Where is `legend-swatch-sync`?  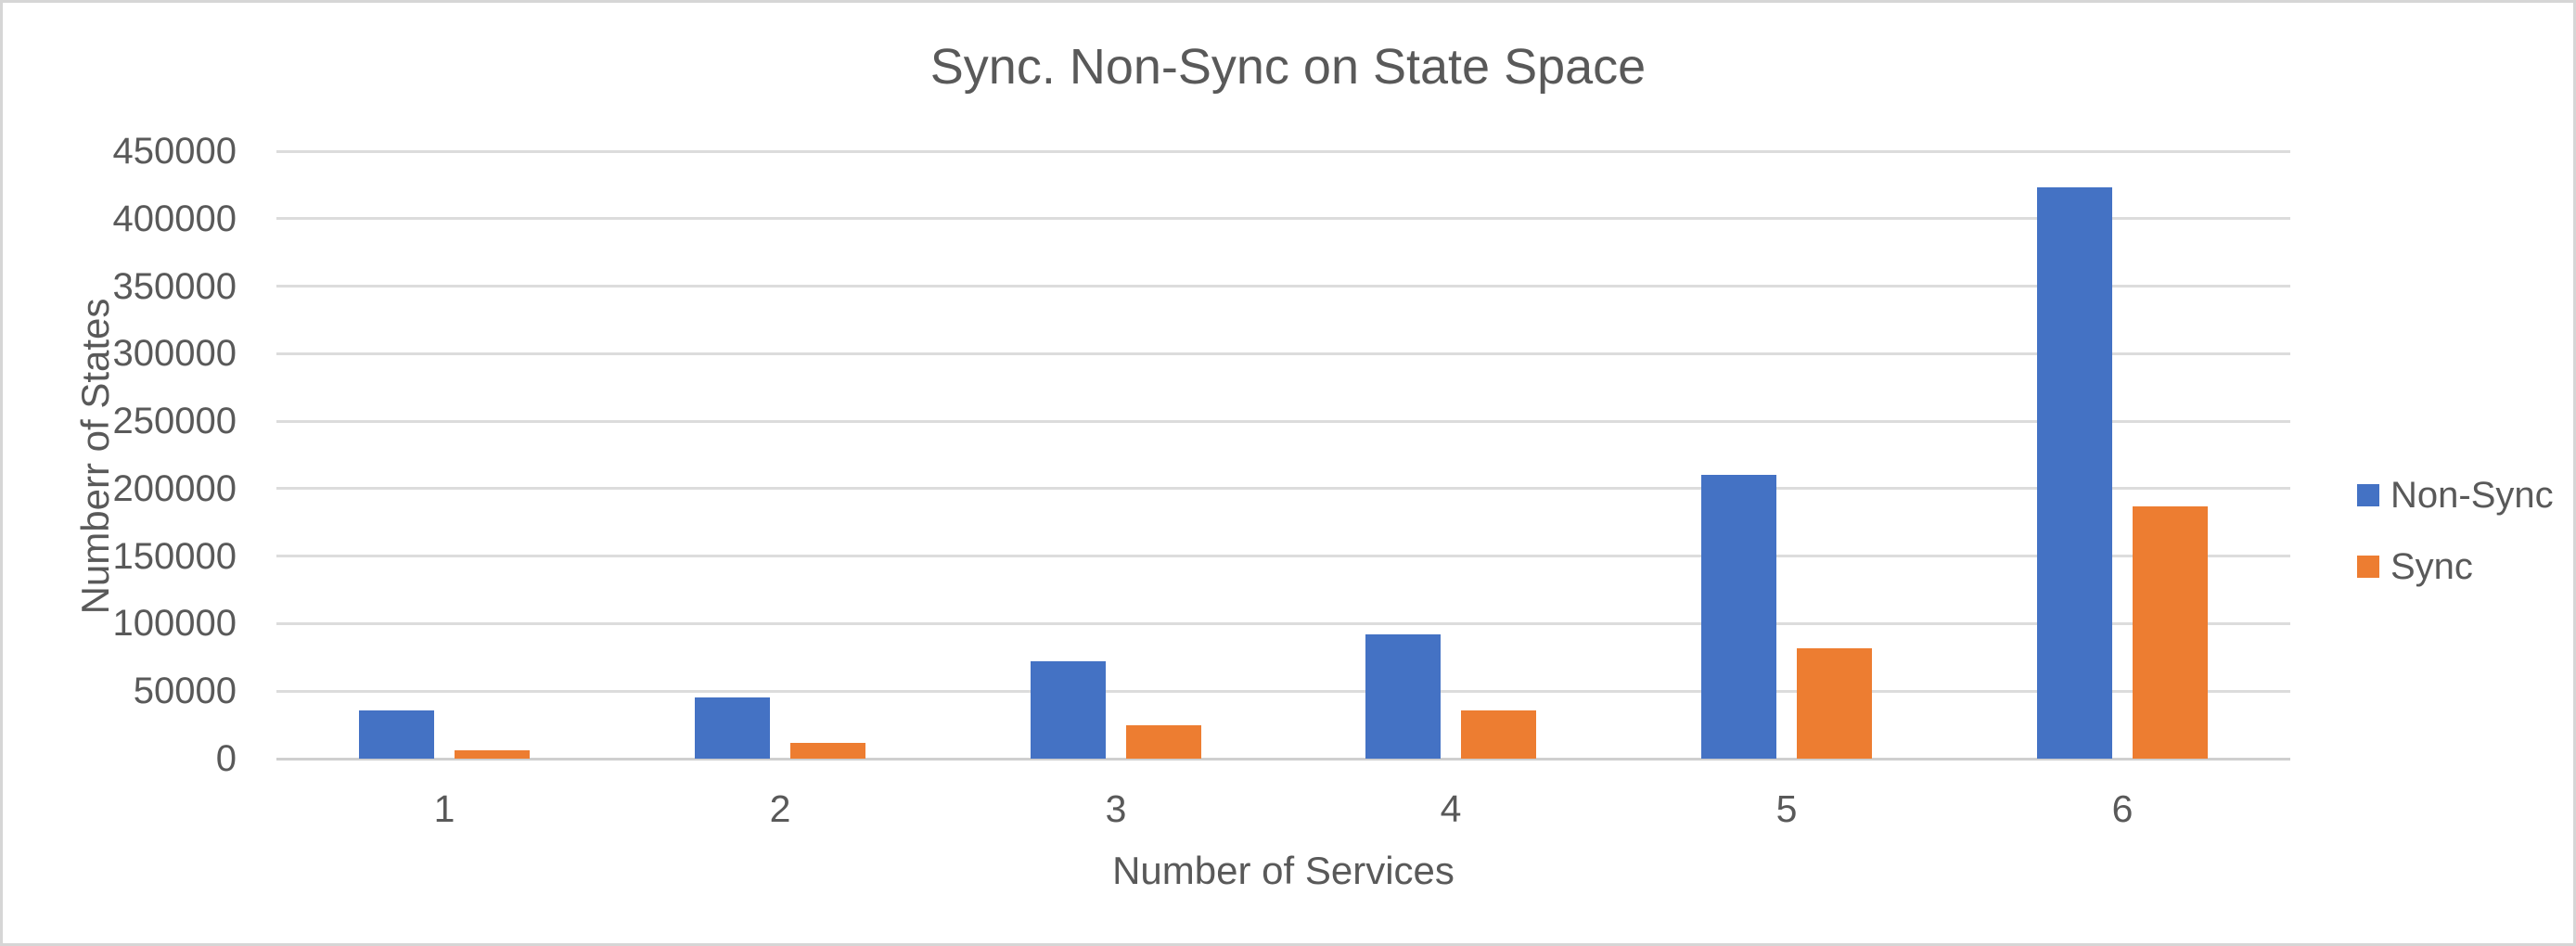 legend-swatch-sync is located at coordinates (2368, 567).